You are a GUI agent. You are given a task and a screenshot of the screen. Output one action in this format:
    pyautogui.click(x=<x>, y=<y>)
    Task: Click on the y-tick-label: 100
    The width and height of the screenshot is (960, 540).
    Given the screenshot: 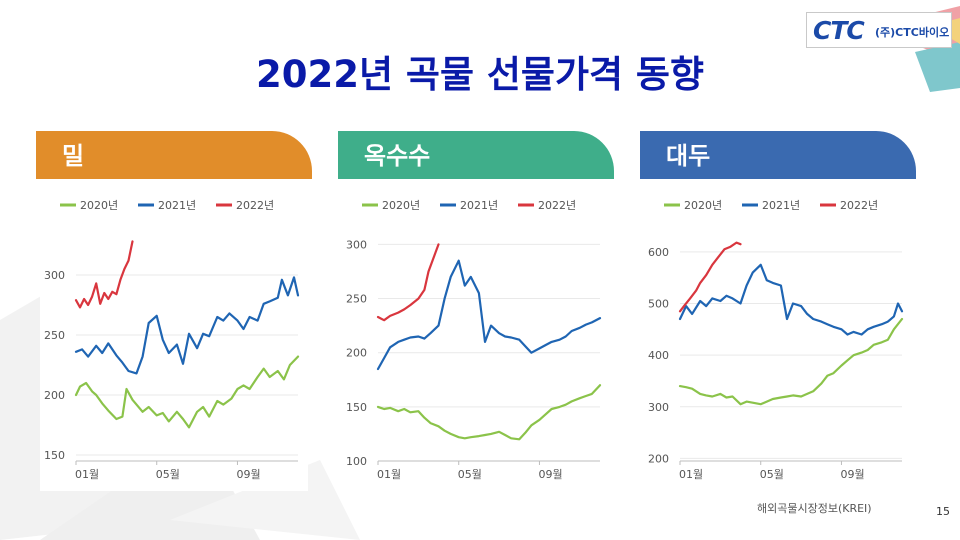 What is the action you would take?
    pyautogui.click(x=356, y=461)
    